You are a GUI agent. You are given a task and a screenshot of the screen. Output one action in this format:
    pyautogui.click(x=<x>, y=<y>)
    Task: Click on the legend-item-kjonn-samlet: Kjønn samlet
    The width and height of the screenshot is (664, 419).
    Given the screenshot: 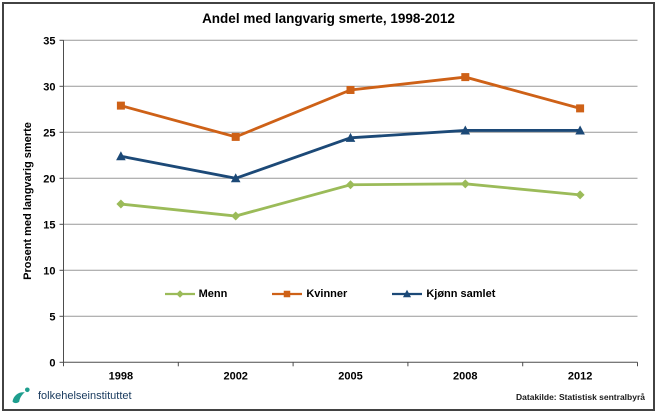 What is the action you would take?
    pyautogui.click(x=443, y=294)
    